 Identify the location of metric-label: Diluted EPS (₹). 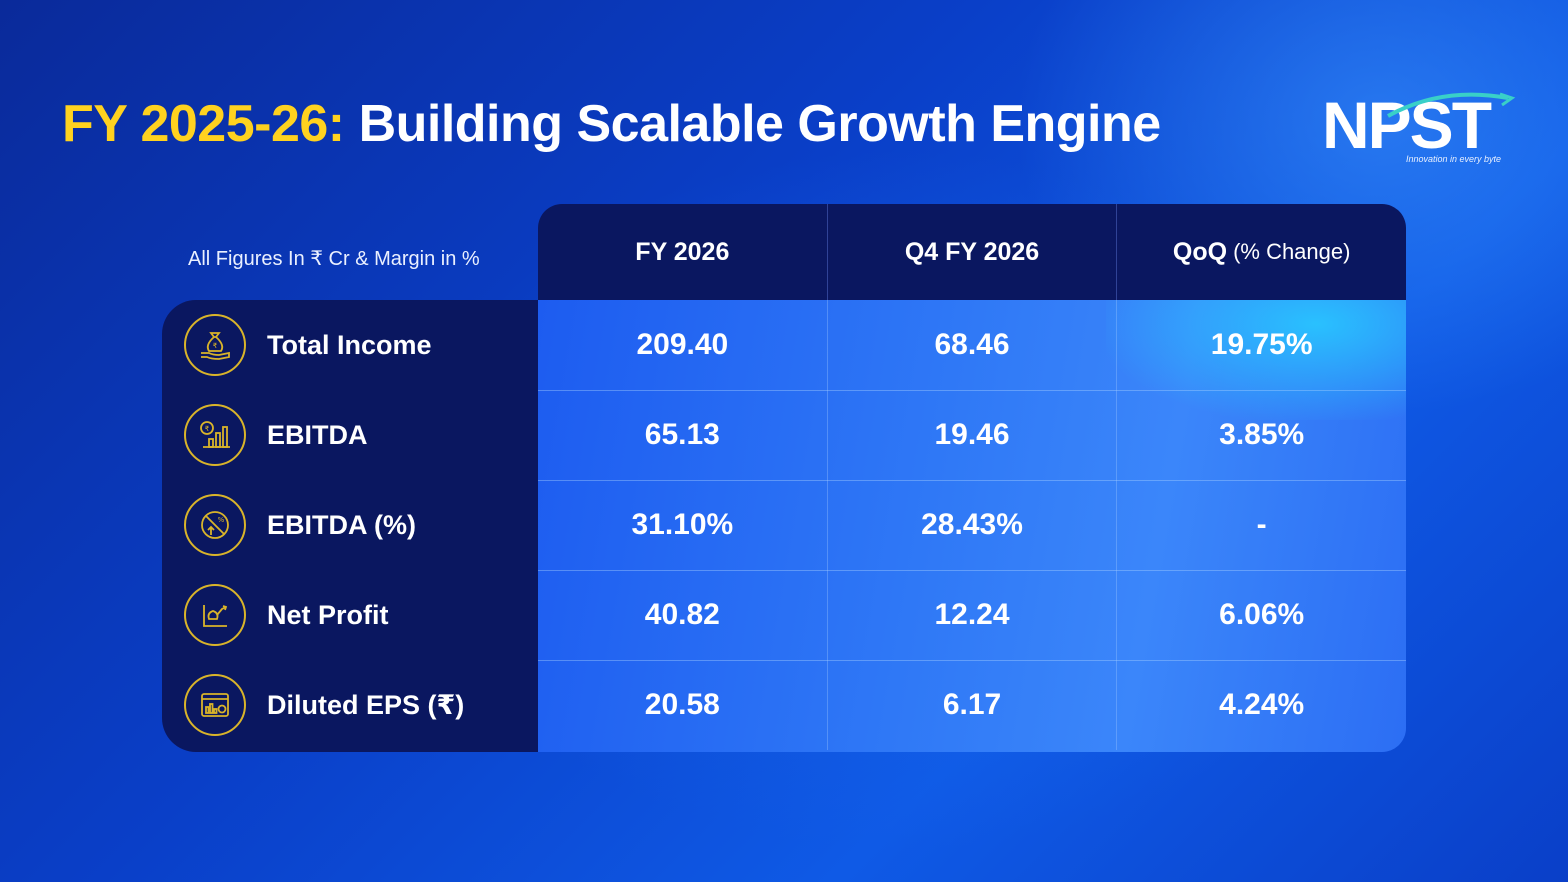
(366, 704).